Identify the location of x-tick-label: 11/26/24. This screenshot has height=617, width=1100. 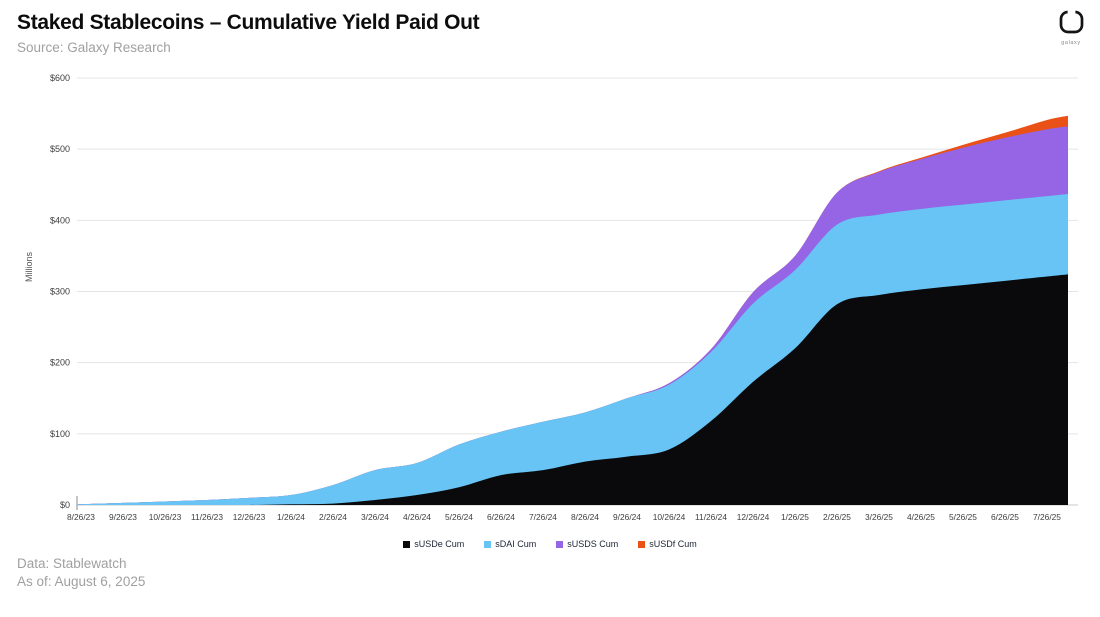
(711, 517).